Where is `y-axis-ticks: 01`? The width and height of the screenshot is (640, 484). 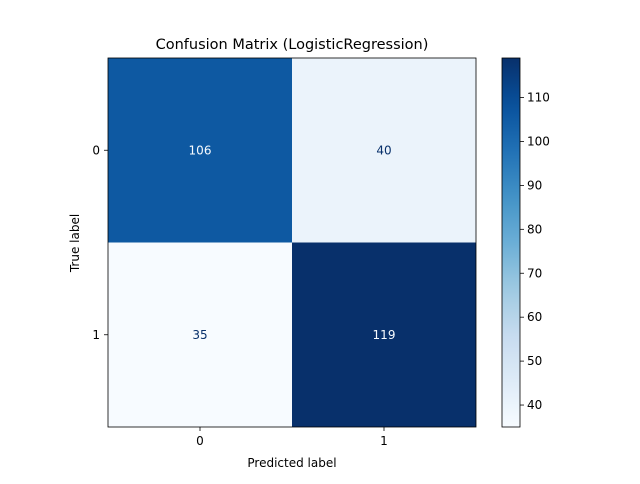
y-axis-ticks: 01 is located at coordinates (100, 242).